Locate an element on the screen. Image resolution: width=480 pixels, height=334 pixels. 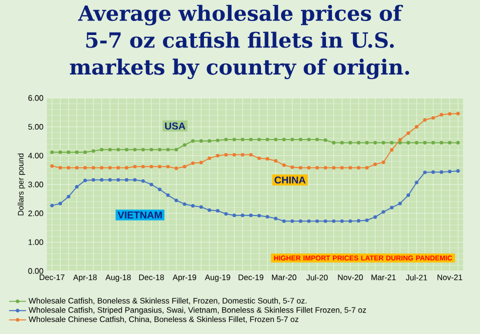
annotation: CHINA is located at coordinates (290, 180).